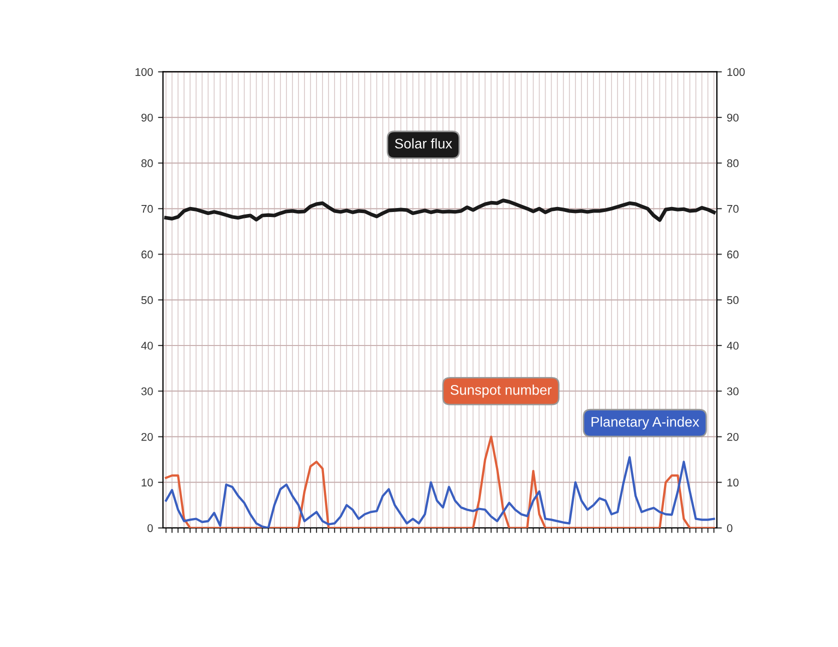  Describe the element at coordinates (733, 208) in the screenshot. I see `y2-tick-label: 70` at that location.